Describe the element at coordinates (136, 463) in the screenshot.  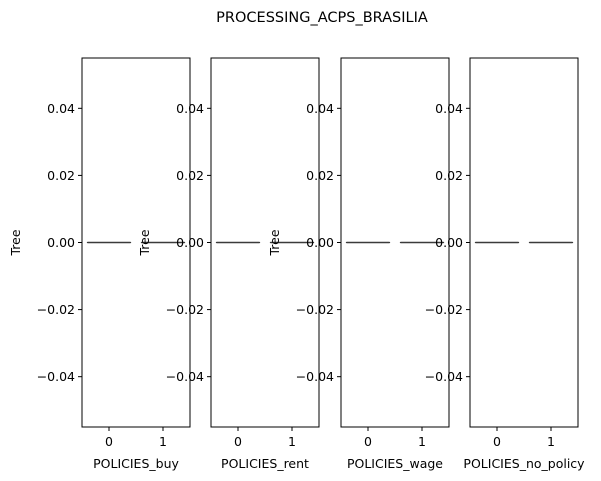
I see `x-axis-label: POLICIES_buy` at that location.